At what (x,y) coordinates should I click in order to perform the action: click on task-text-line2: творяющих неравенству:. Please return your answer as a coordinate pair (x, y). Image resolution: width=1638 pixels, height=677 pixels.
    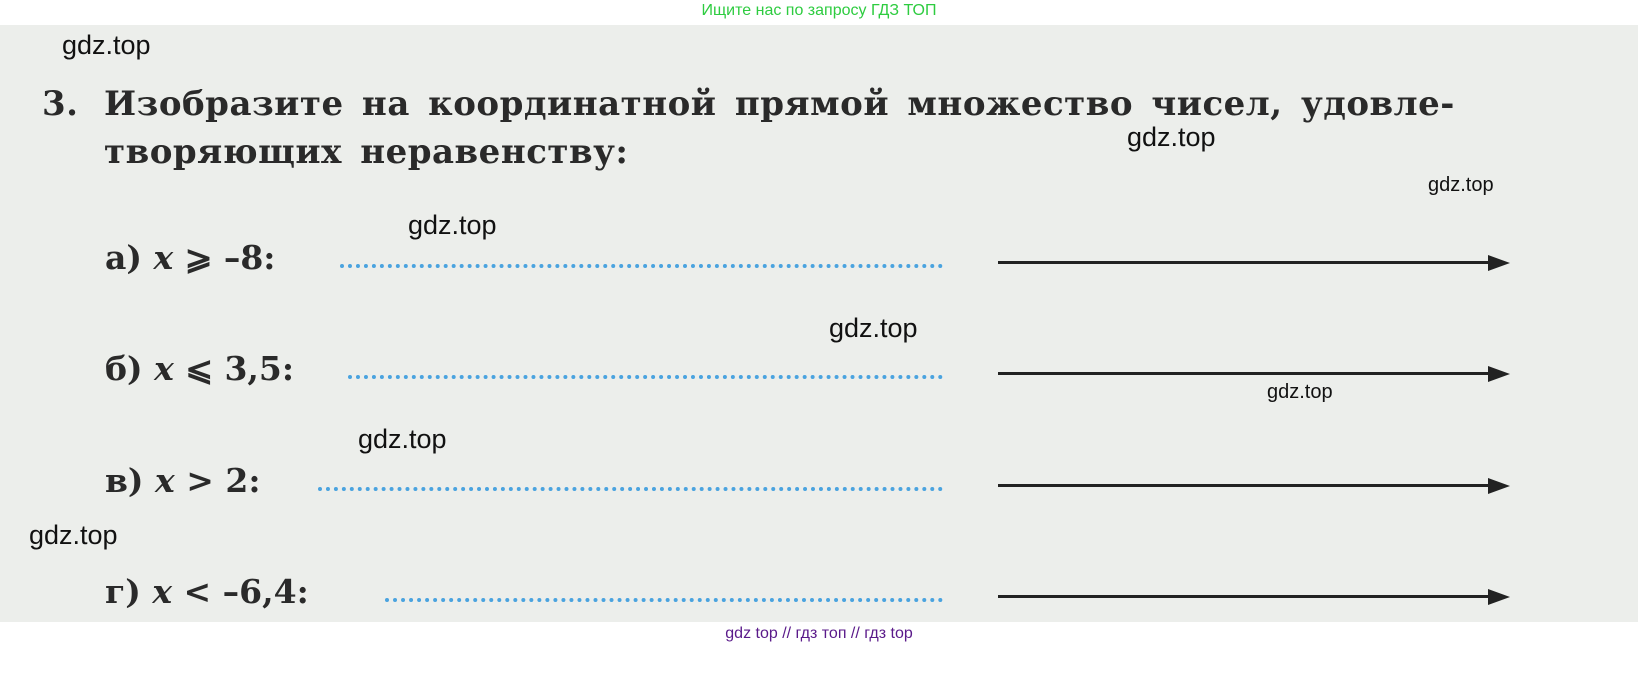
    Looking at the image, I should click on (366, 152).